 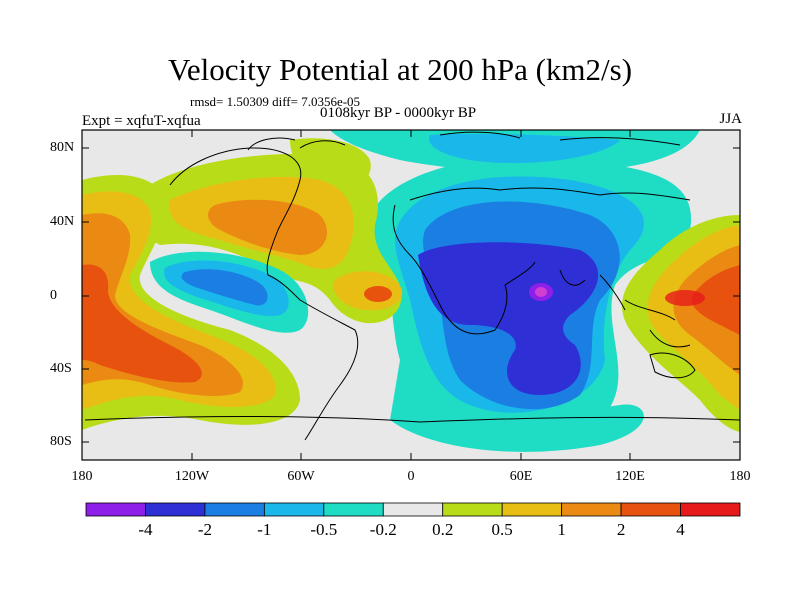 I want to click on lon-tick-label: 120W, so click(x=192, y=476).